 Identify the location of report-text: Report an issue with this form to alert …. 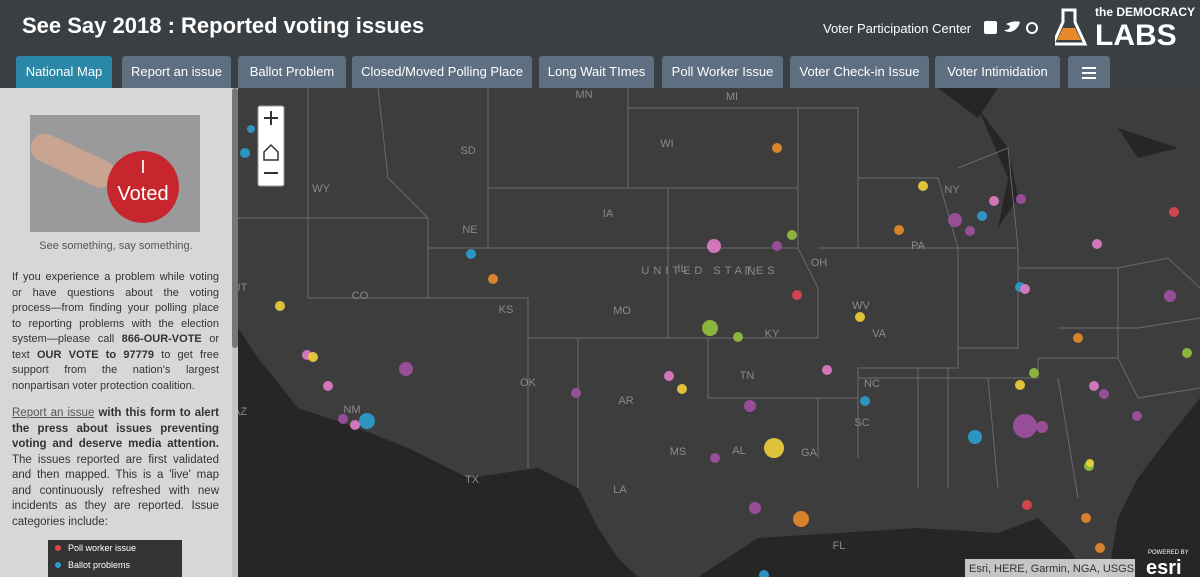
(115, 468).